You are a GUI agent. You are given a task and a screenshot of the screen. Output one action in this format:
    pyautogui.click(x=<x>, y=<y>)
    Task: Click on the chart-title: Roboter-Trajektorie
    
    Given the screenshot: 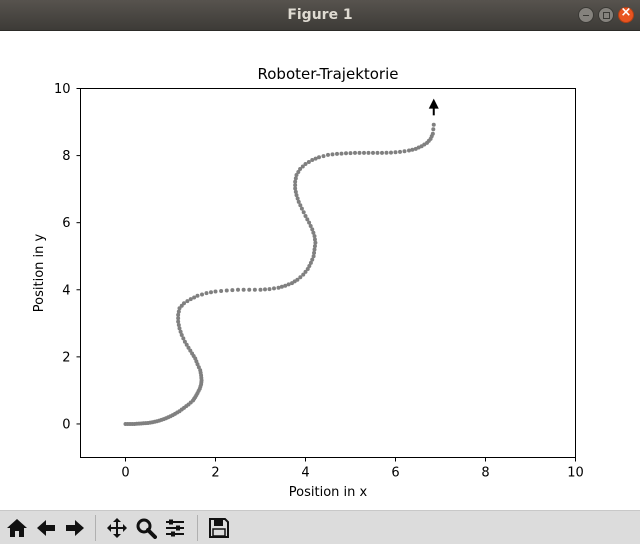 What is the action you would take?
    pyautogui.click(x=328, y=74)
    